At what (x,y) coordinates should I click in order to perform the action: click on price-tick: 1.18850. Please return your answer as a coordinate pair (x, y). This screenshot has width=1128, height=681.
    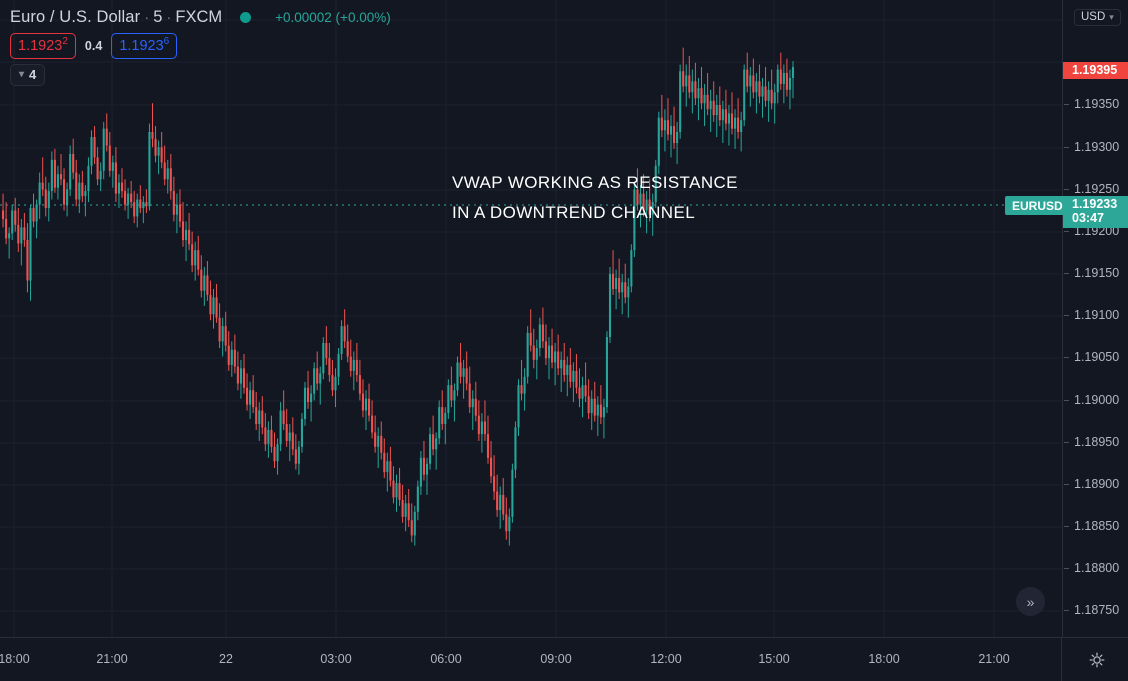
    Looking at the image, I should click on (1095, 526).